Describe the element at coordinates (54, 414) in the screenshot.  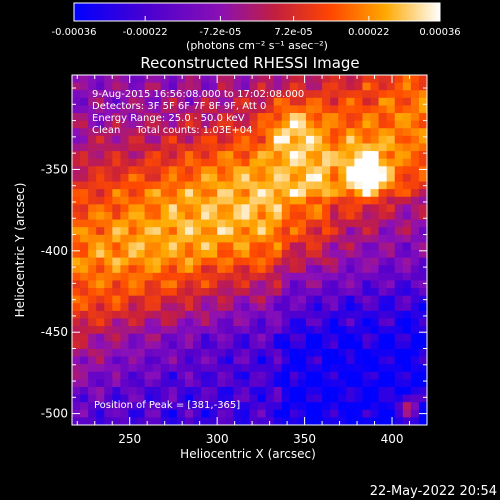
I see `y-tick-label: -500` at that location.